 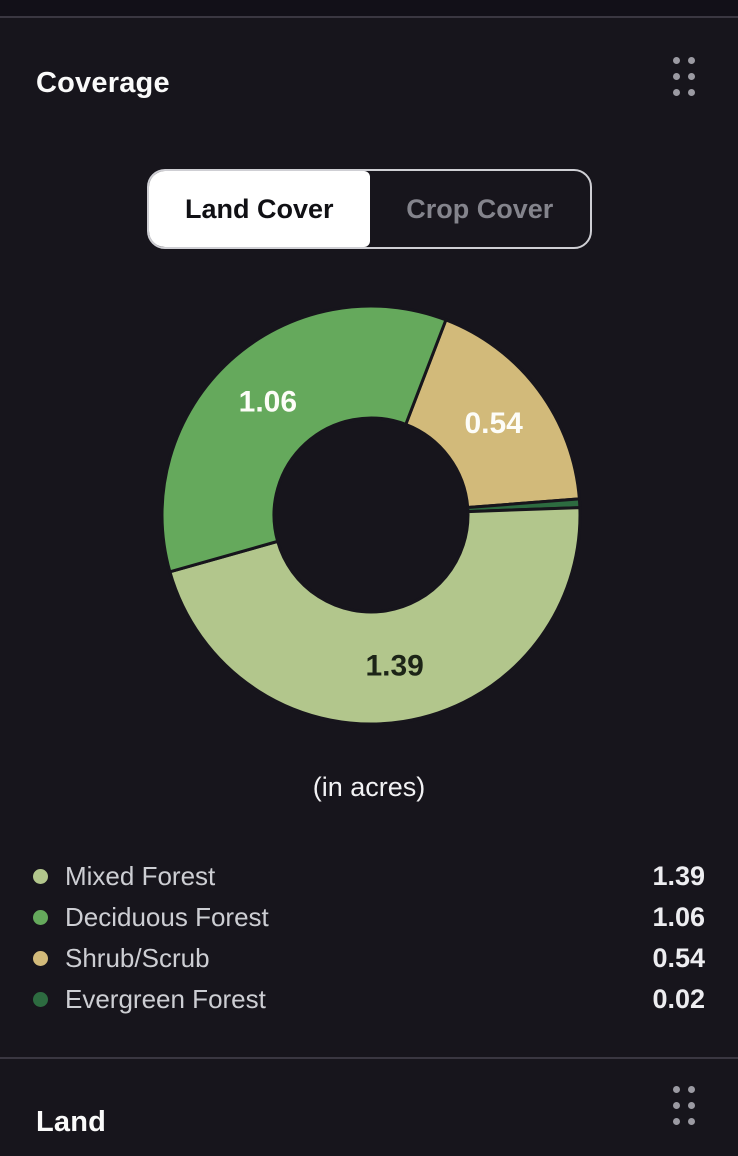 What do you see at coordinates (259, 209) in the screenshot?
I see `toggle-land-cover: Land Cover` at bounding box center [259, 209].